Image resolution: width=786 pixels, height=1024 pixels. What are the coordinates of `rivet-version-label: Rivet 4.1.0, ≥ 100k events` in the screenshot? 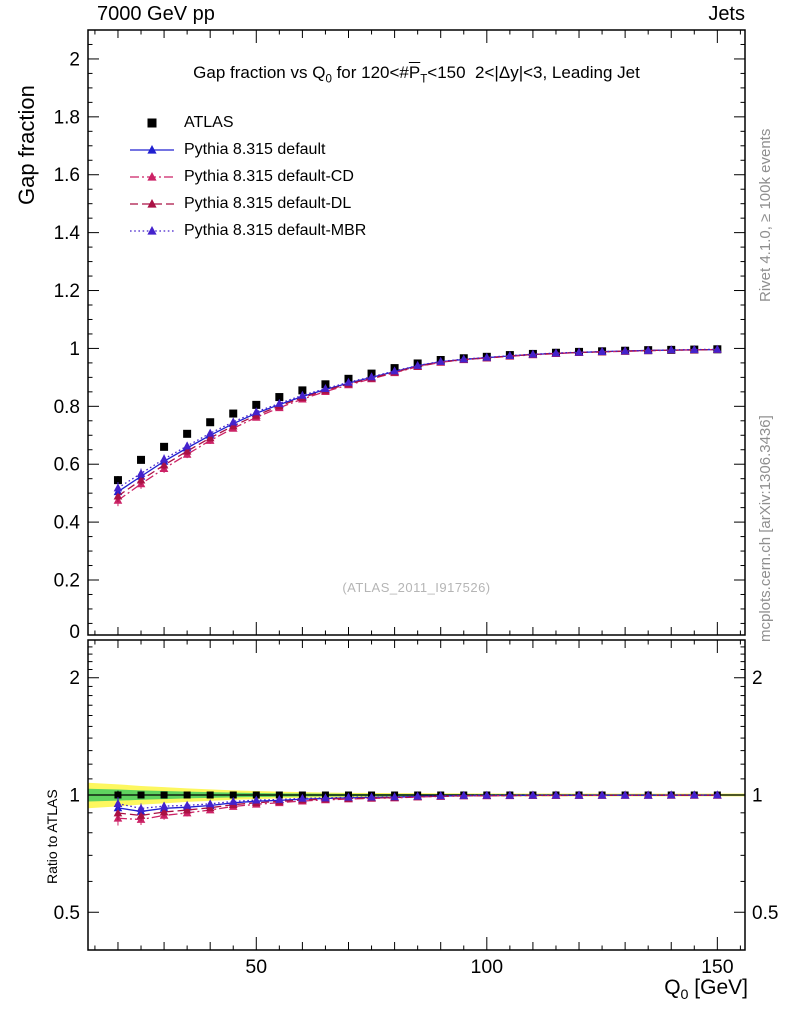 It's located at (765, 215).